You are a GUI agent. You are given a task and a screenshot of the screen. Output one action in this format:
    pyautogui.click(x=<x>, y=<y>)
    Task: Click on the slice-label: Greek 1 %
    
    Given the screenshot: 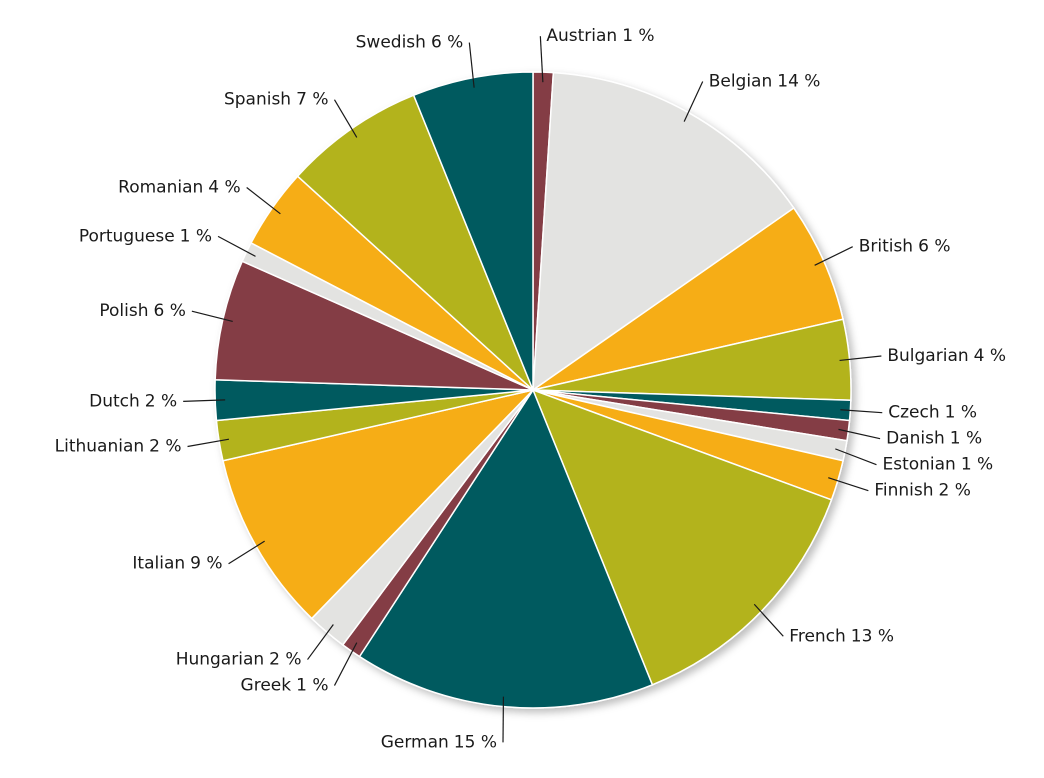 What is the action you would take?
    pyautogui.click(x=285, y=686)
    